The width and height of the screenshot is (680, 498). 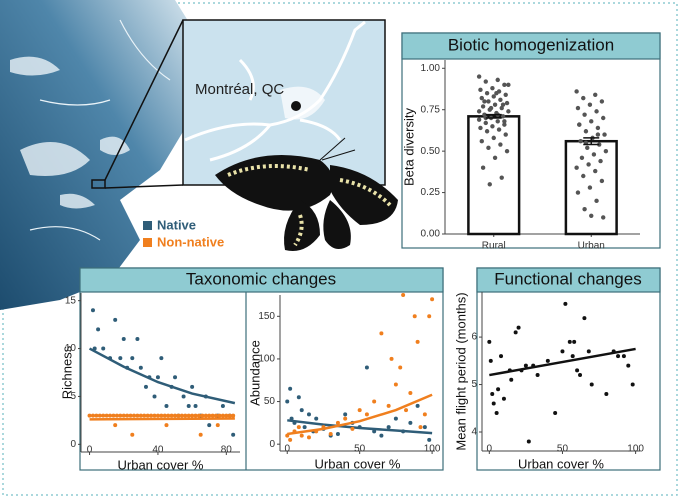 I want to click on y-axis-title: Richness, so click(x=66, y=372).